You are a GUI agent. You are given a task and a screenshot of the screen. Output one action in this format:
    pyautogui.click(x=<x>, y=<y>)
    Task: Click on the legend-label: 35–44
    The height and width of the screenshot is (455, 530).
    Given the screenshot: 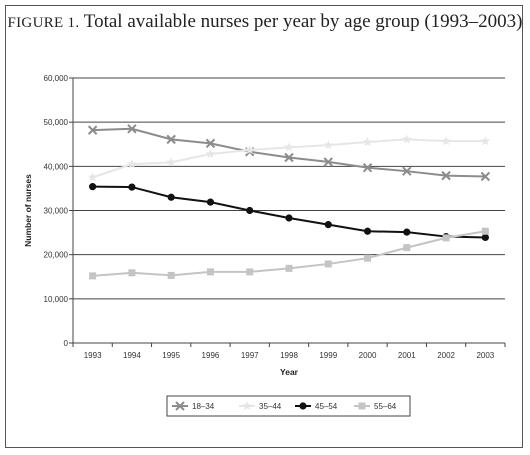 What is the action you would take?
    pyautogui.click(x=270, y=406)
    